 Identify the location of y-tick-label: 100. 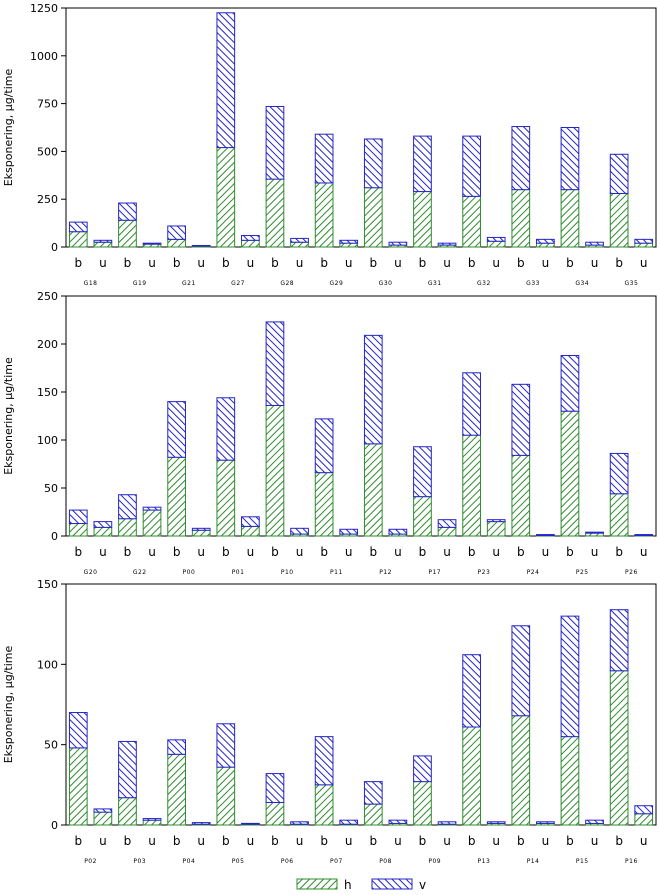
(47, 440).